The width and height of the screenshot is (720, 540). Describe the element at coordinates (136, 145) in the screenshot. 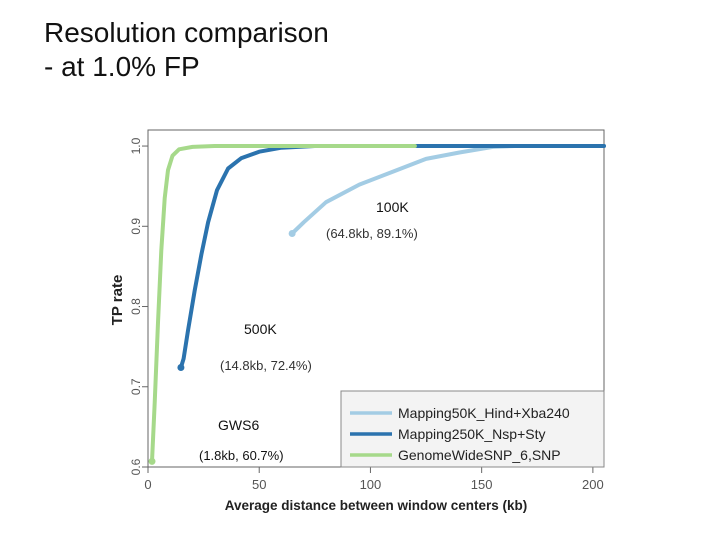

I see `y-tick-label: 1.0` at that location.